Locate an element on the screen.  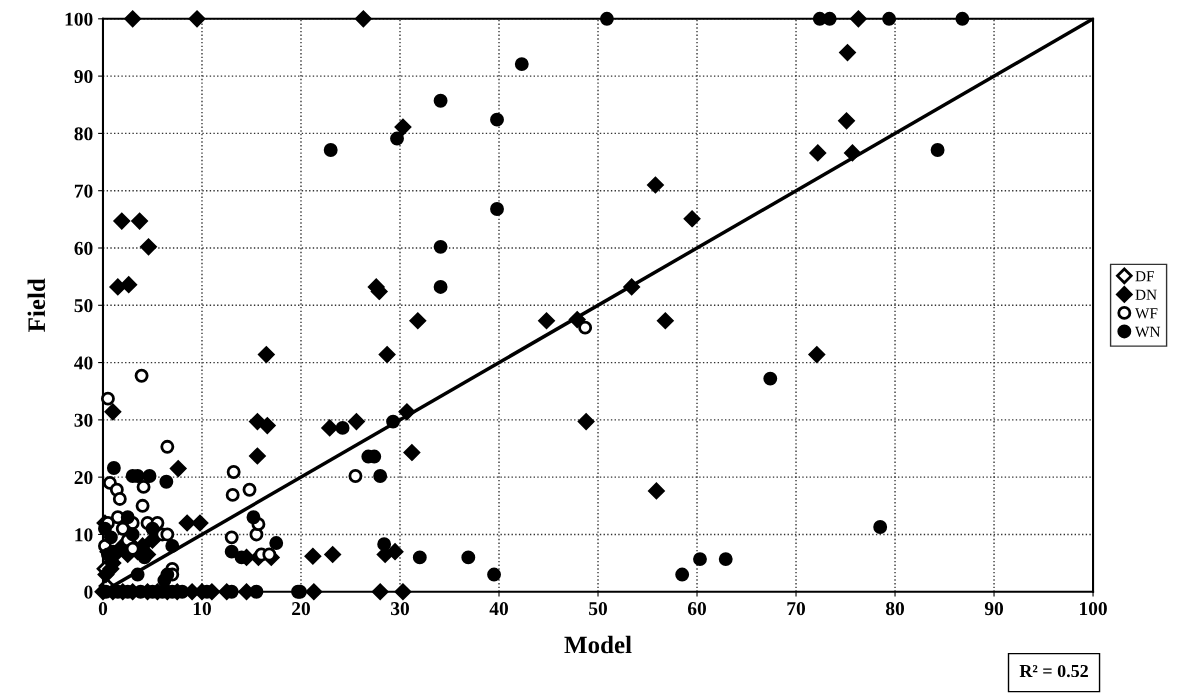
legend-label: DN is located at coordinates (1146, 294).